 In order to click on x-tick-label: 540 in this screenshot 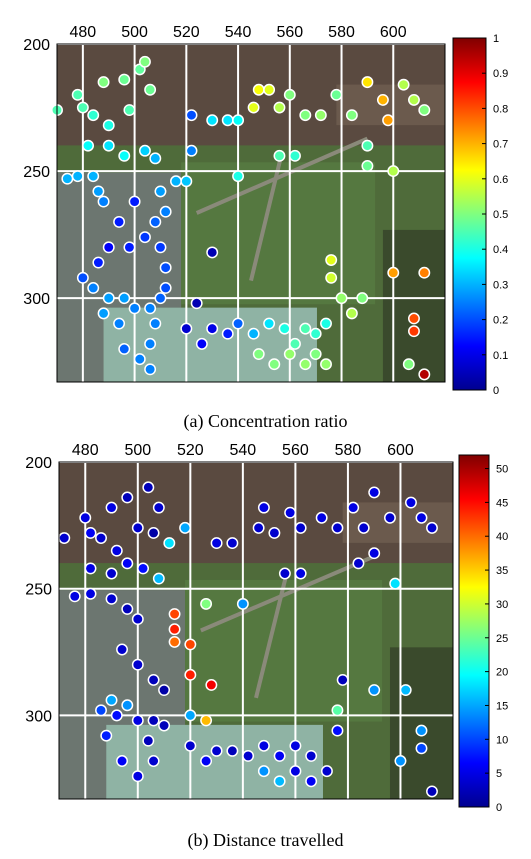, I will do `click(238, 32)`.